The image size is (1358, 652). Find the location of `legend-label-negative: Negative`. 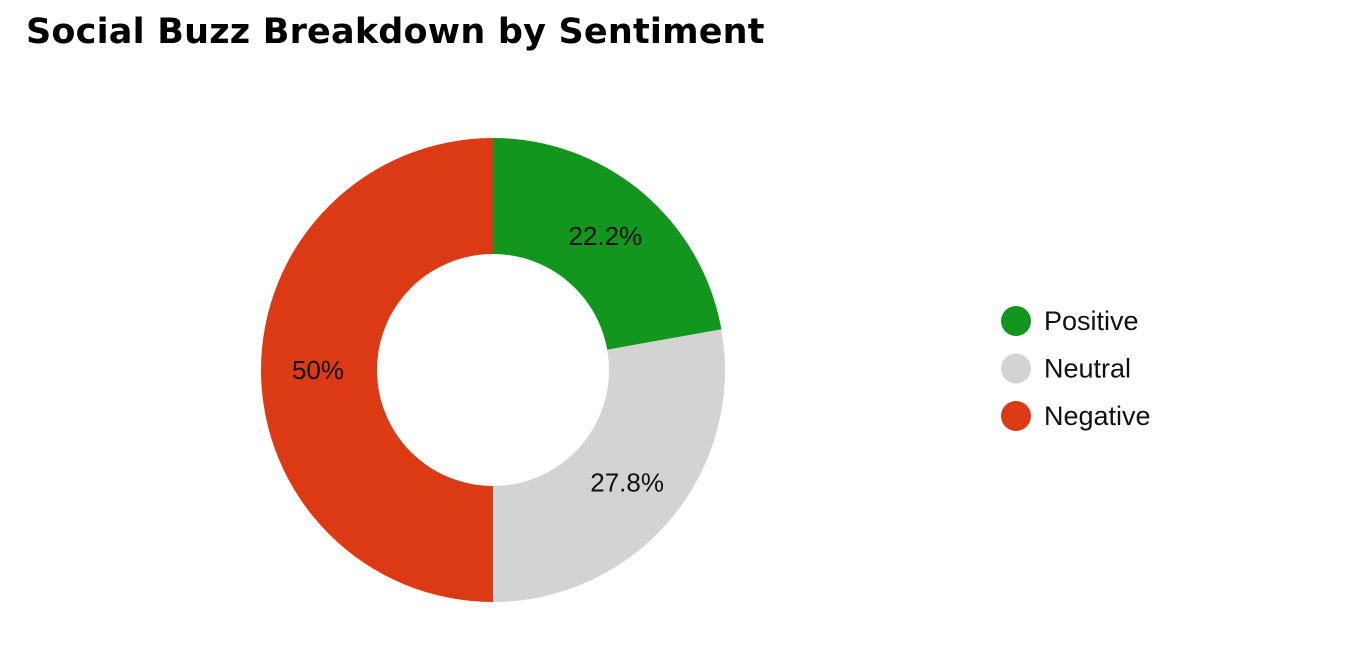

legend-label-negative: Negative is located at coordinates (1097, 416).